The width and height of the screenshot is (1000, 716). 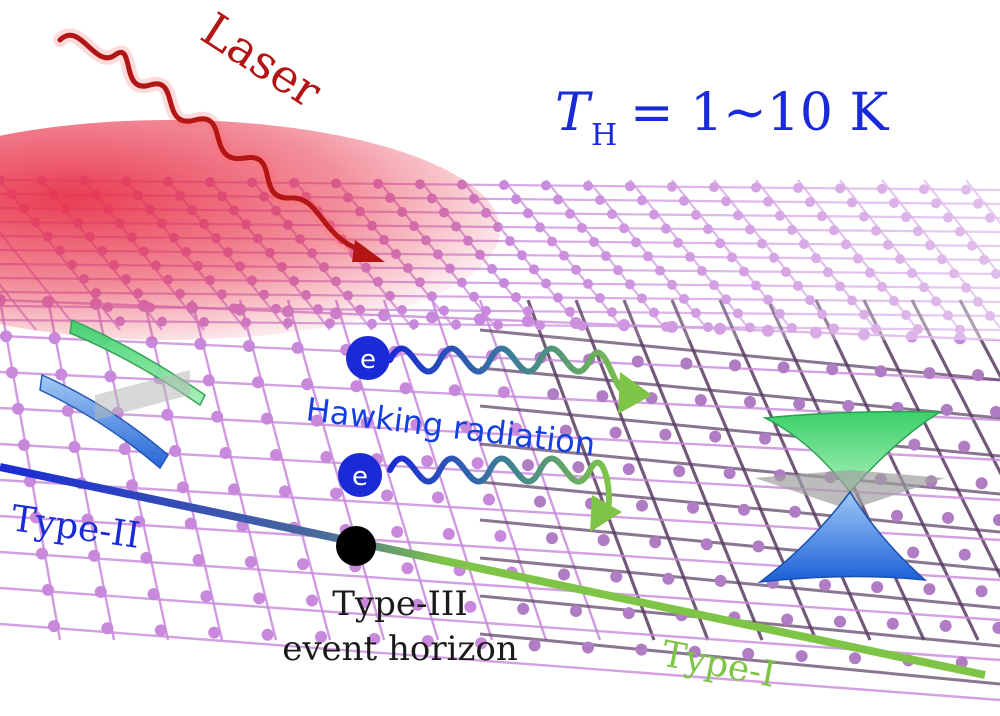 What do you see at coordinates (368, 251) in the screenshot?
I see `laser-arrowhead` at bounding box center [368, 251].